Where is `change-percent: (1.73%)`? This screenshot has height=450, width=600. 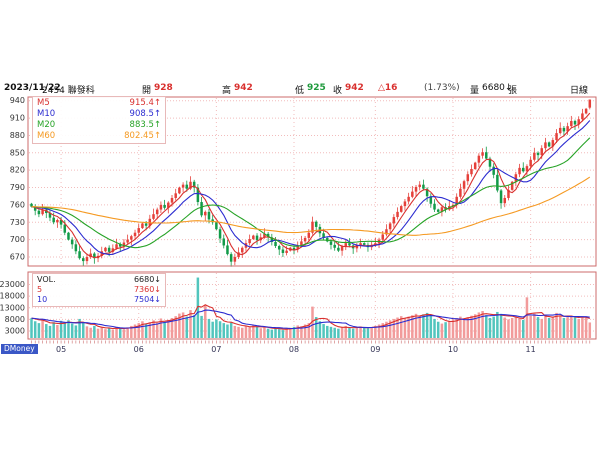
change-percent: (1.73%) is located at coordinates (442, 88).